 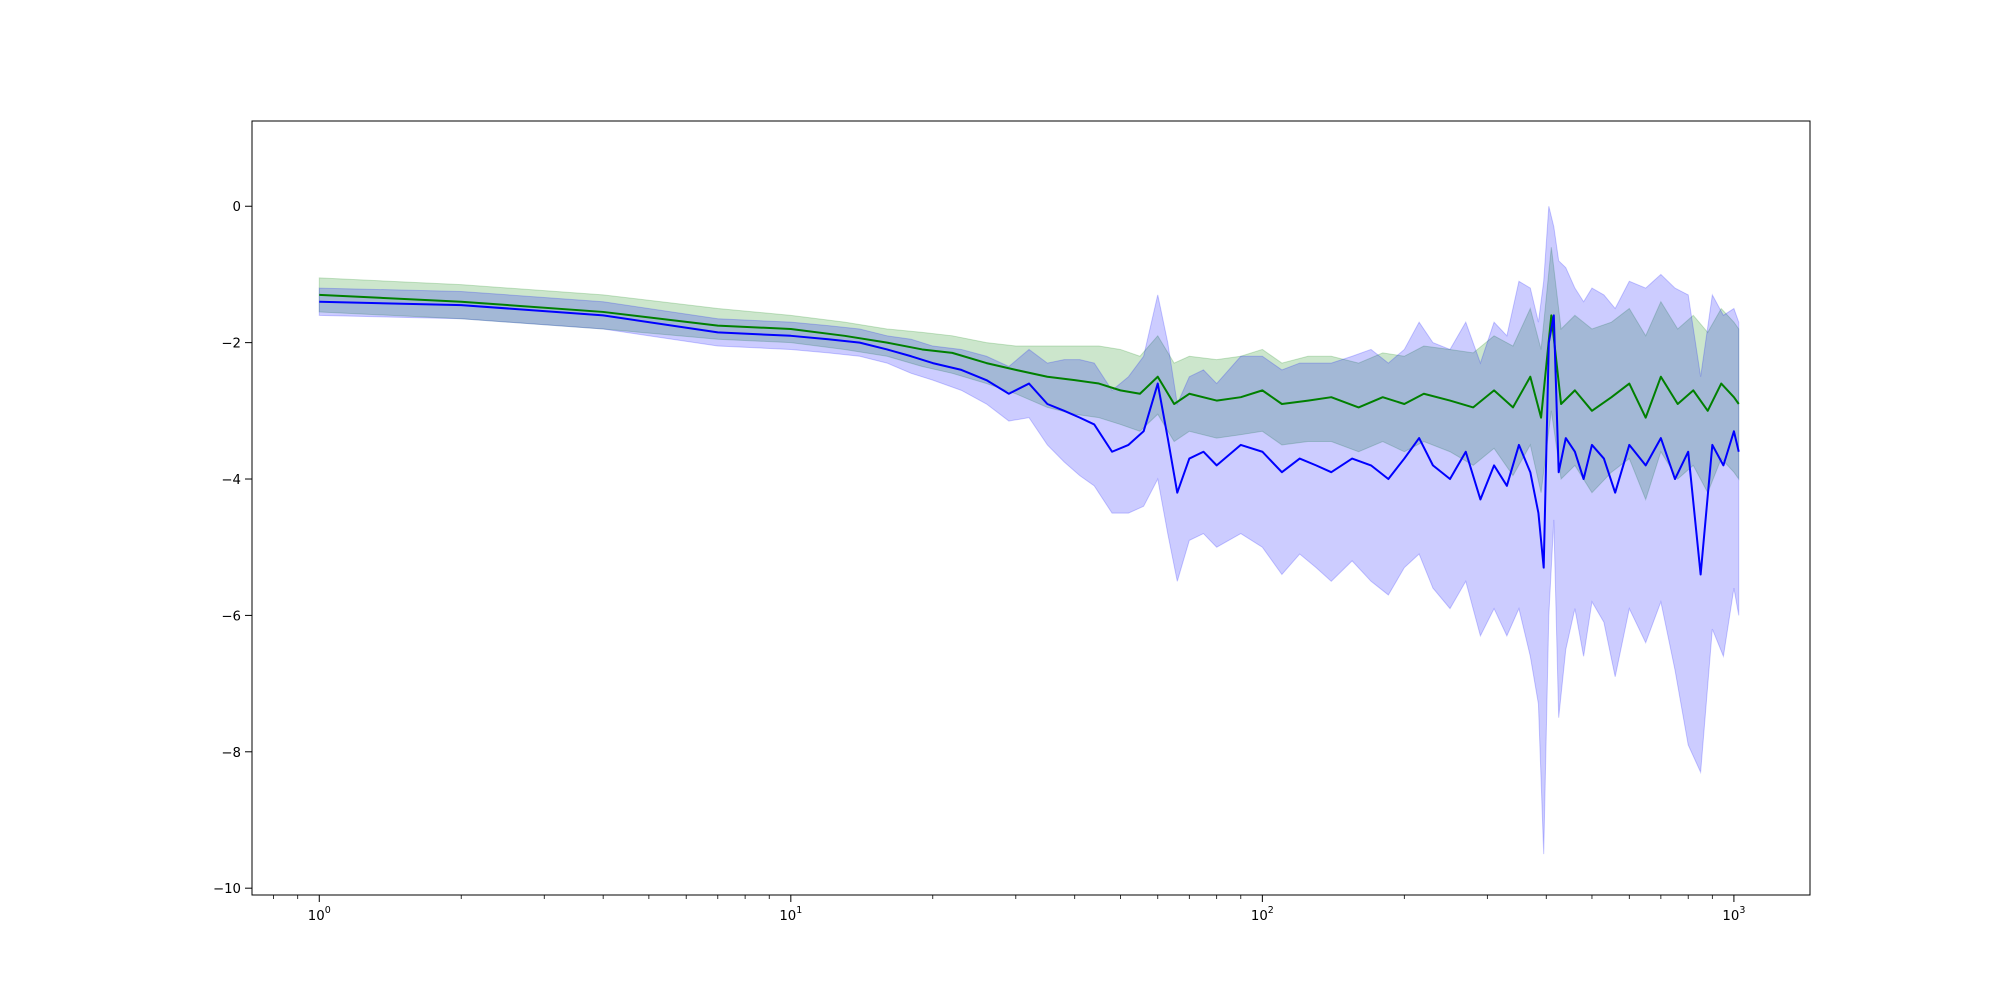 What do you see at coordinates (232, 548) in the screenshot?
I see `y-axis: 0 −2 −4 −6 −8 −10` at bounding box center [232, 548].